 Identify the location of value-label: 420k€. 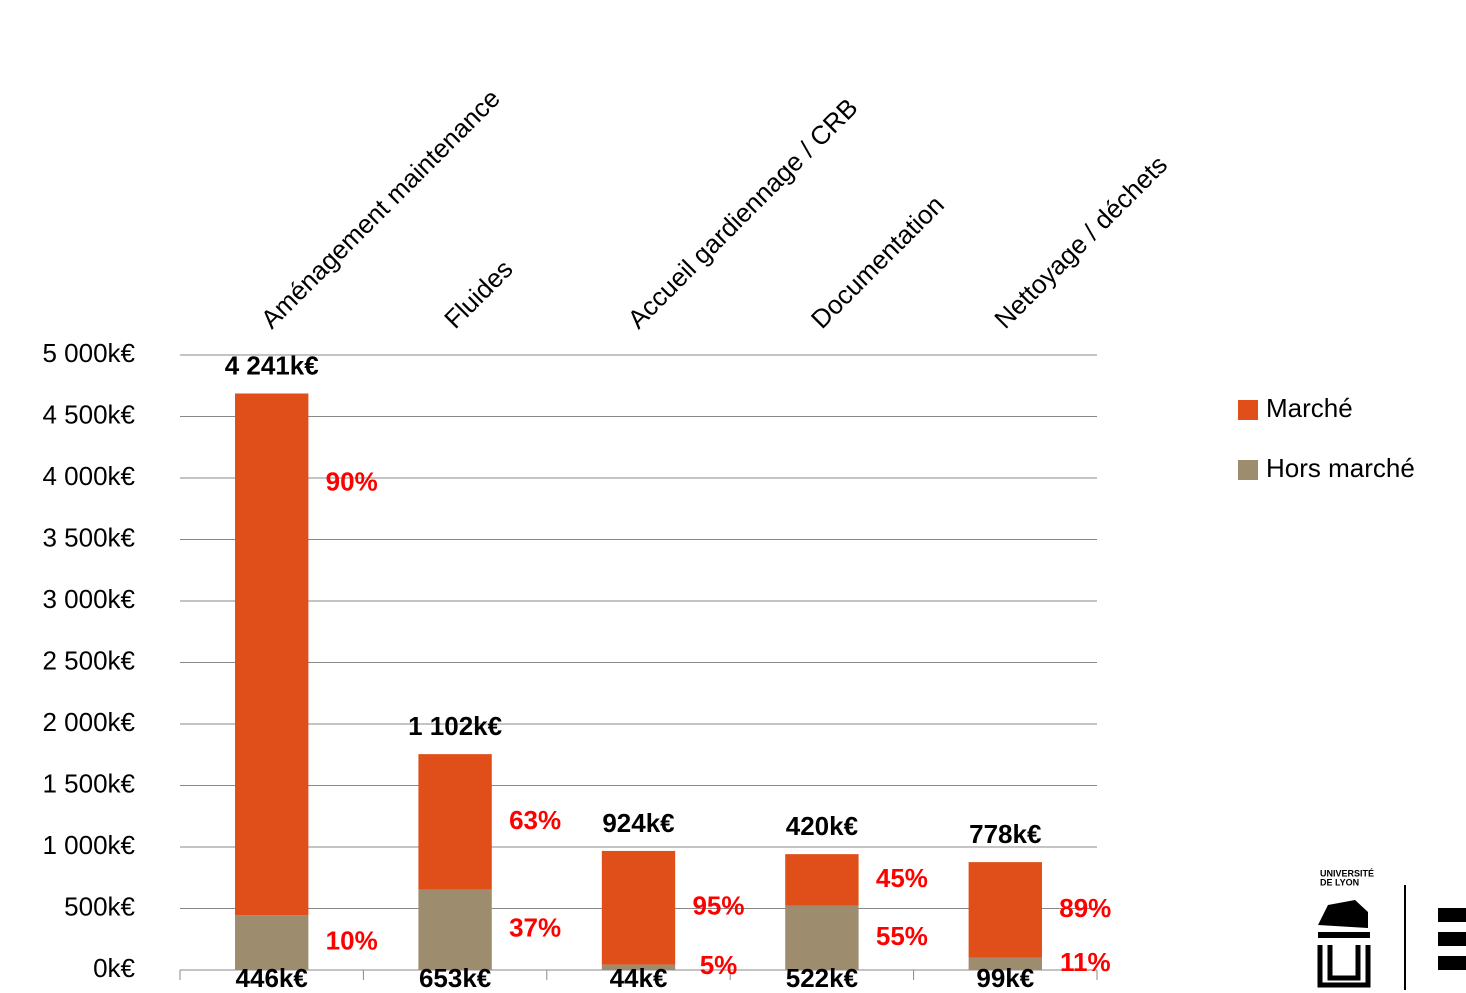
(822, 826).